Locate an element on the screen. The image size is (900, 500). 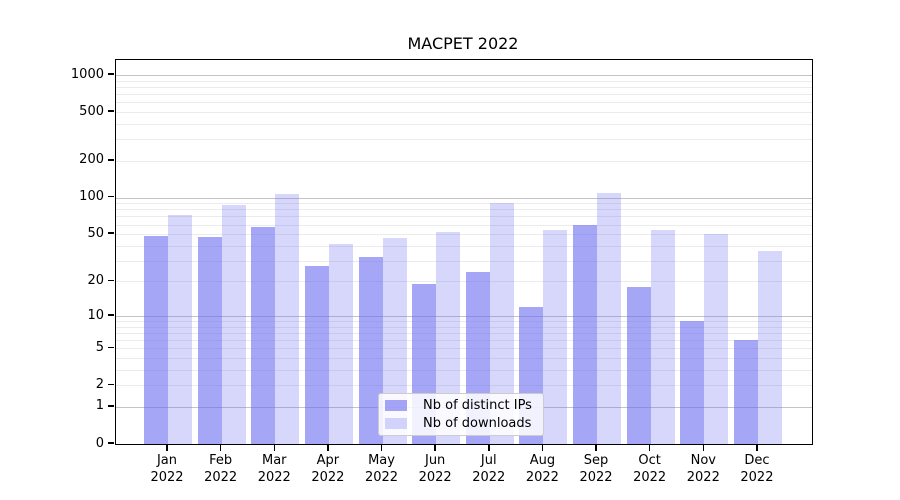
legend-swatch-distinct-ips is located at coordinates (396, 405).